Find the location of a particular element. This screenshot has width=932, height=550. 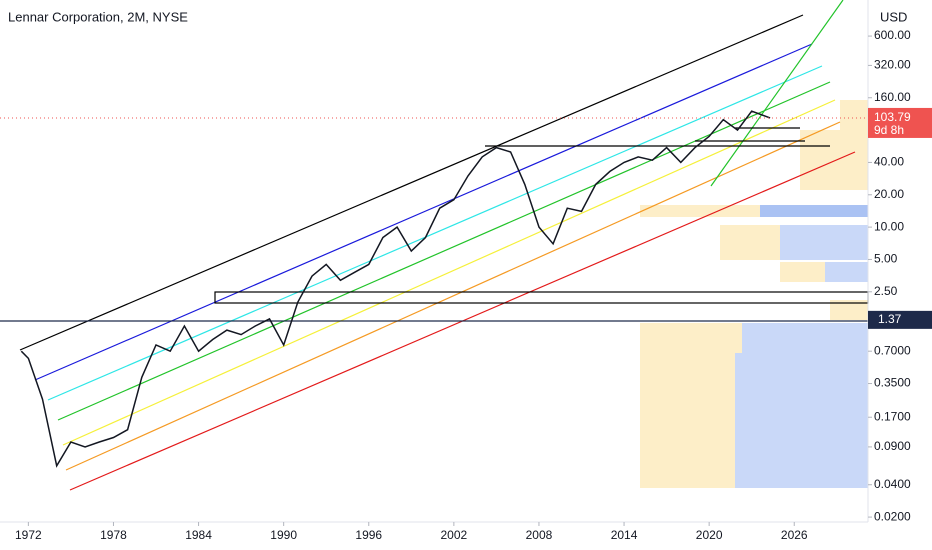

y-tick-label: 320.00 is located at coordinates (892, 65).